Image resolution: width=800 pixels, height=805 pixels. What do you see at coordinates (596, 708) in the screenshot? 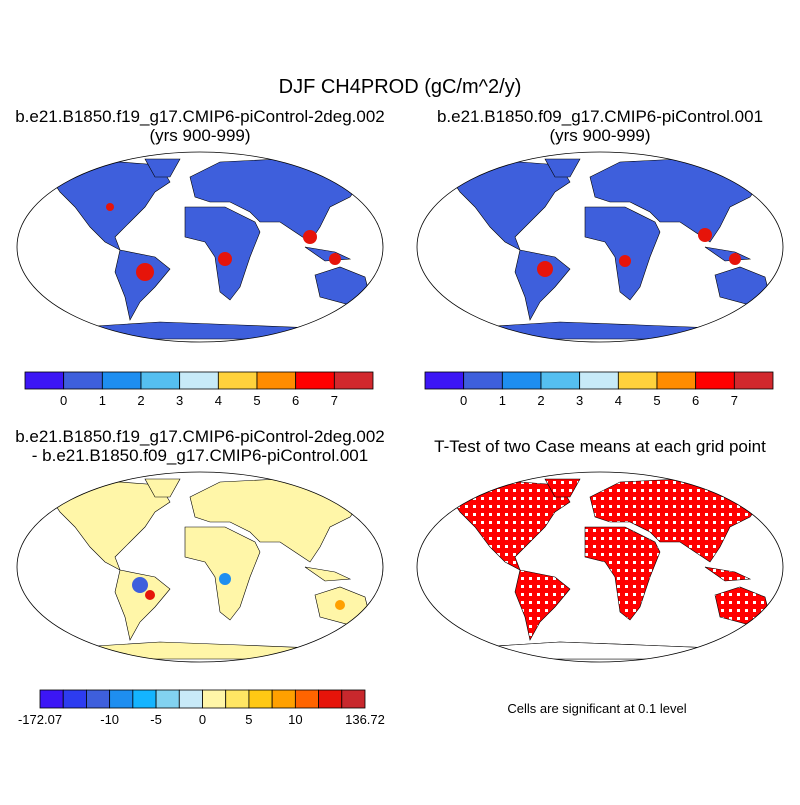
I see `note: Cells are significant at 0.1 level` at bounding box center [596, 708].